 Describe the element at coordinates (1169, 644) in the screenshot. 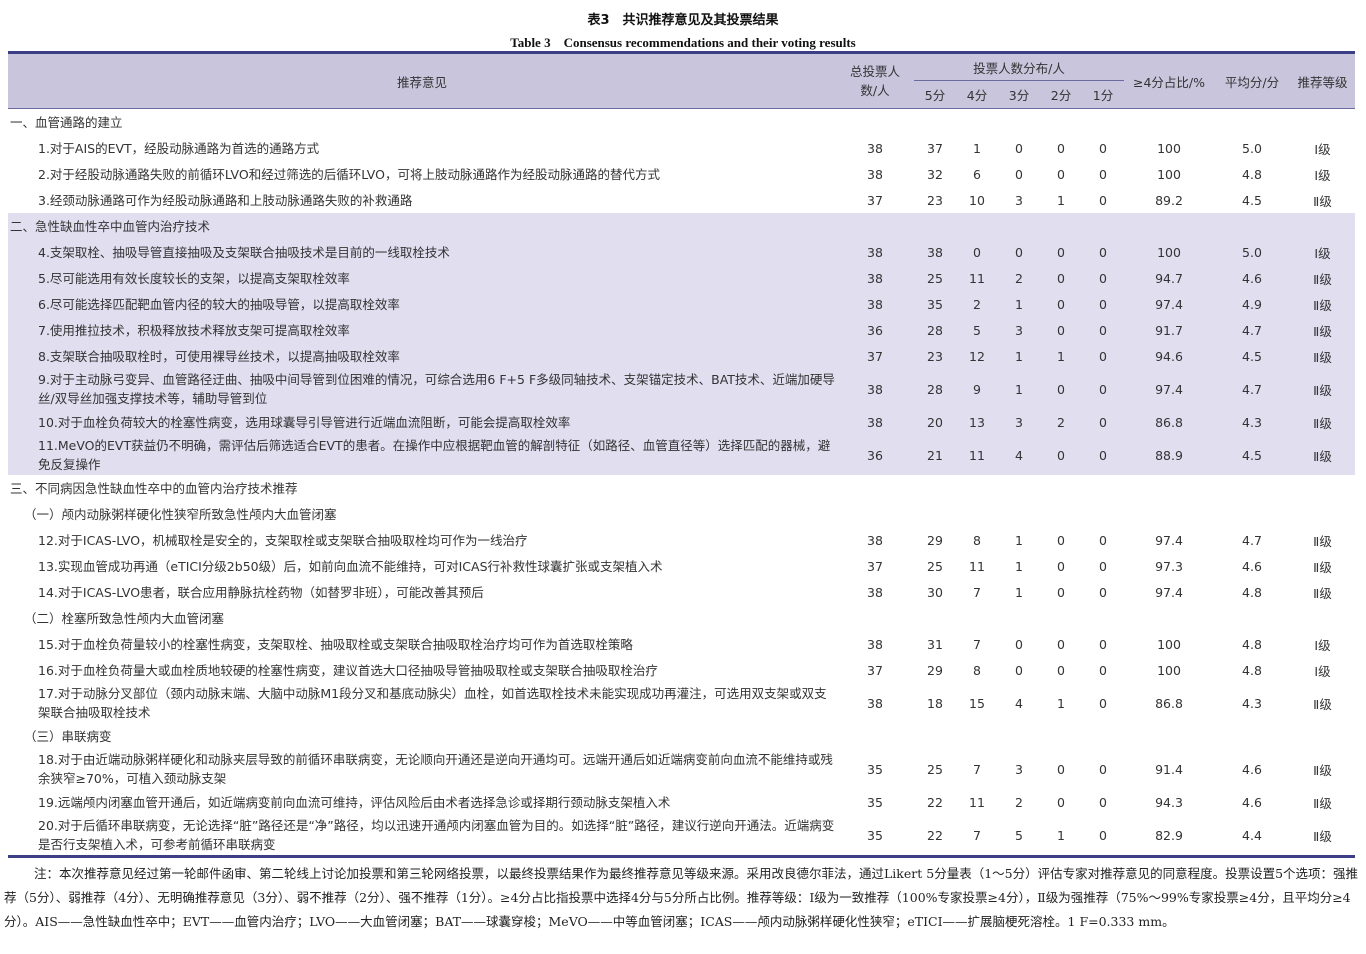

I see `pct-ge4: 100` at that location.